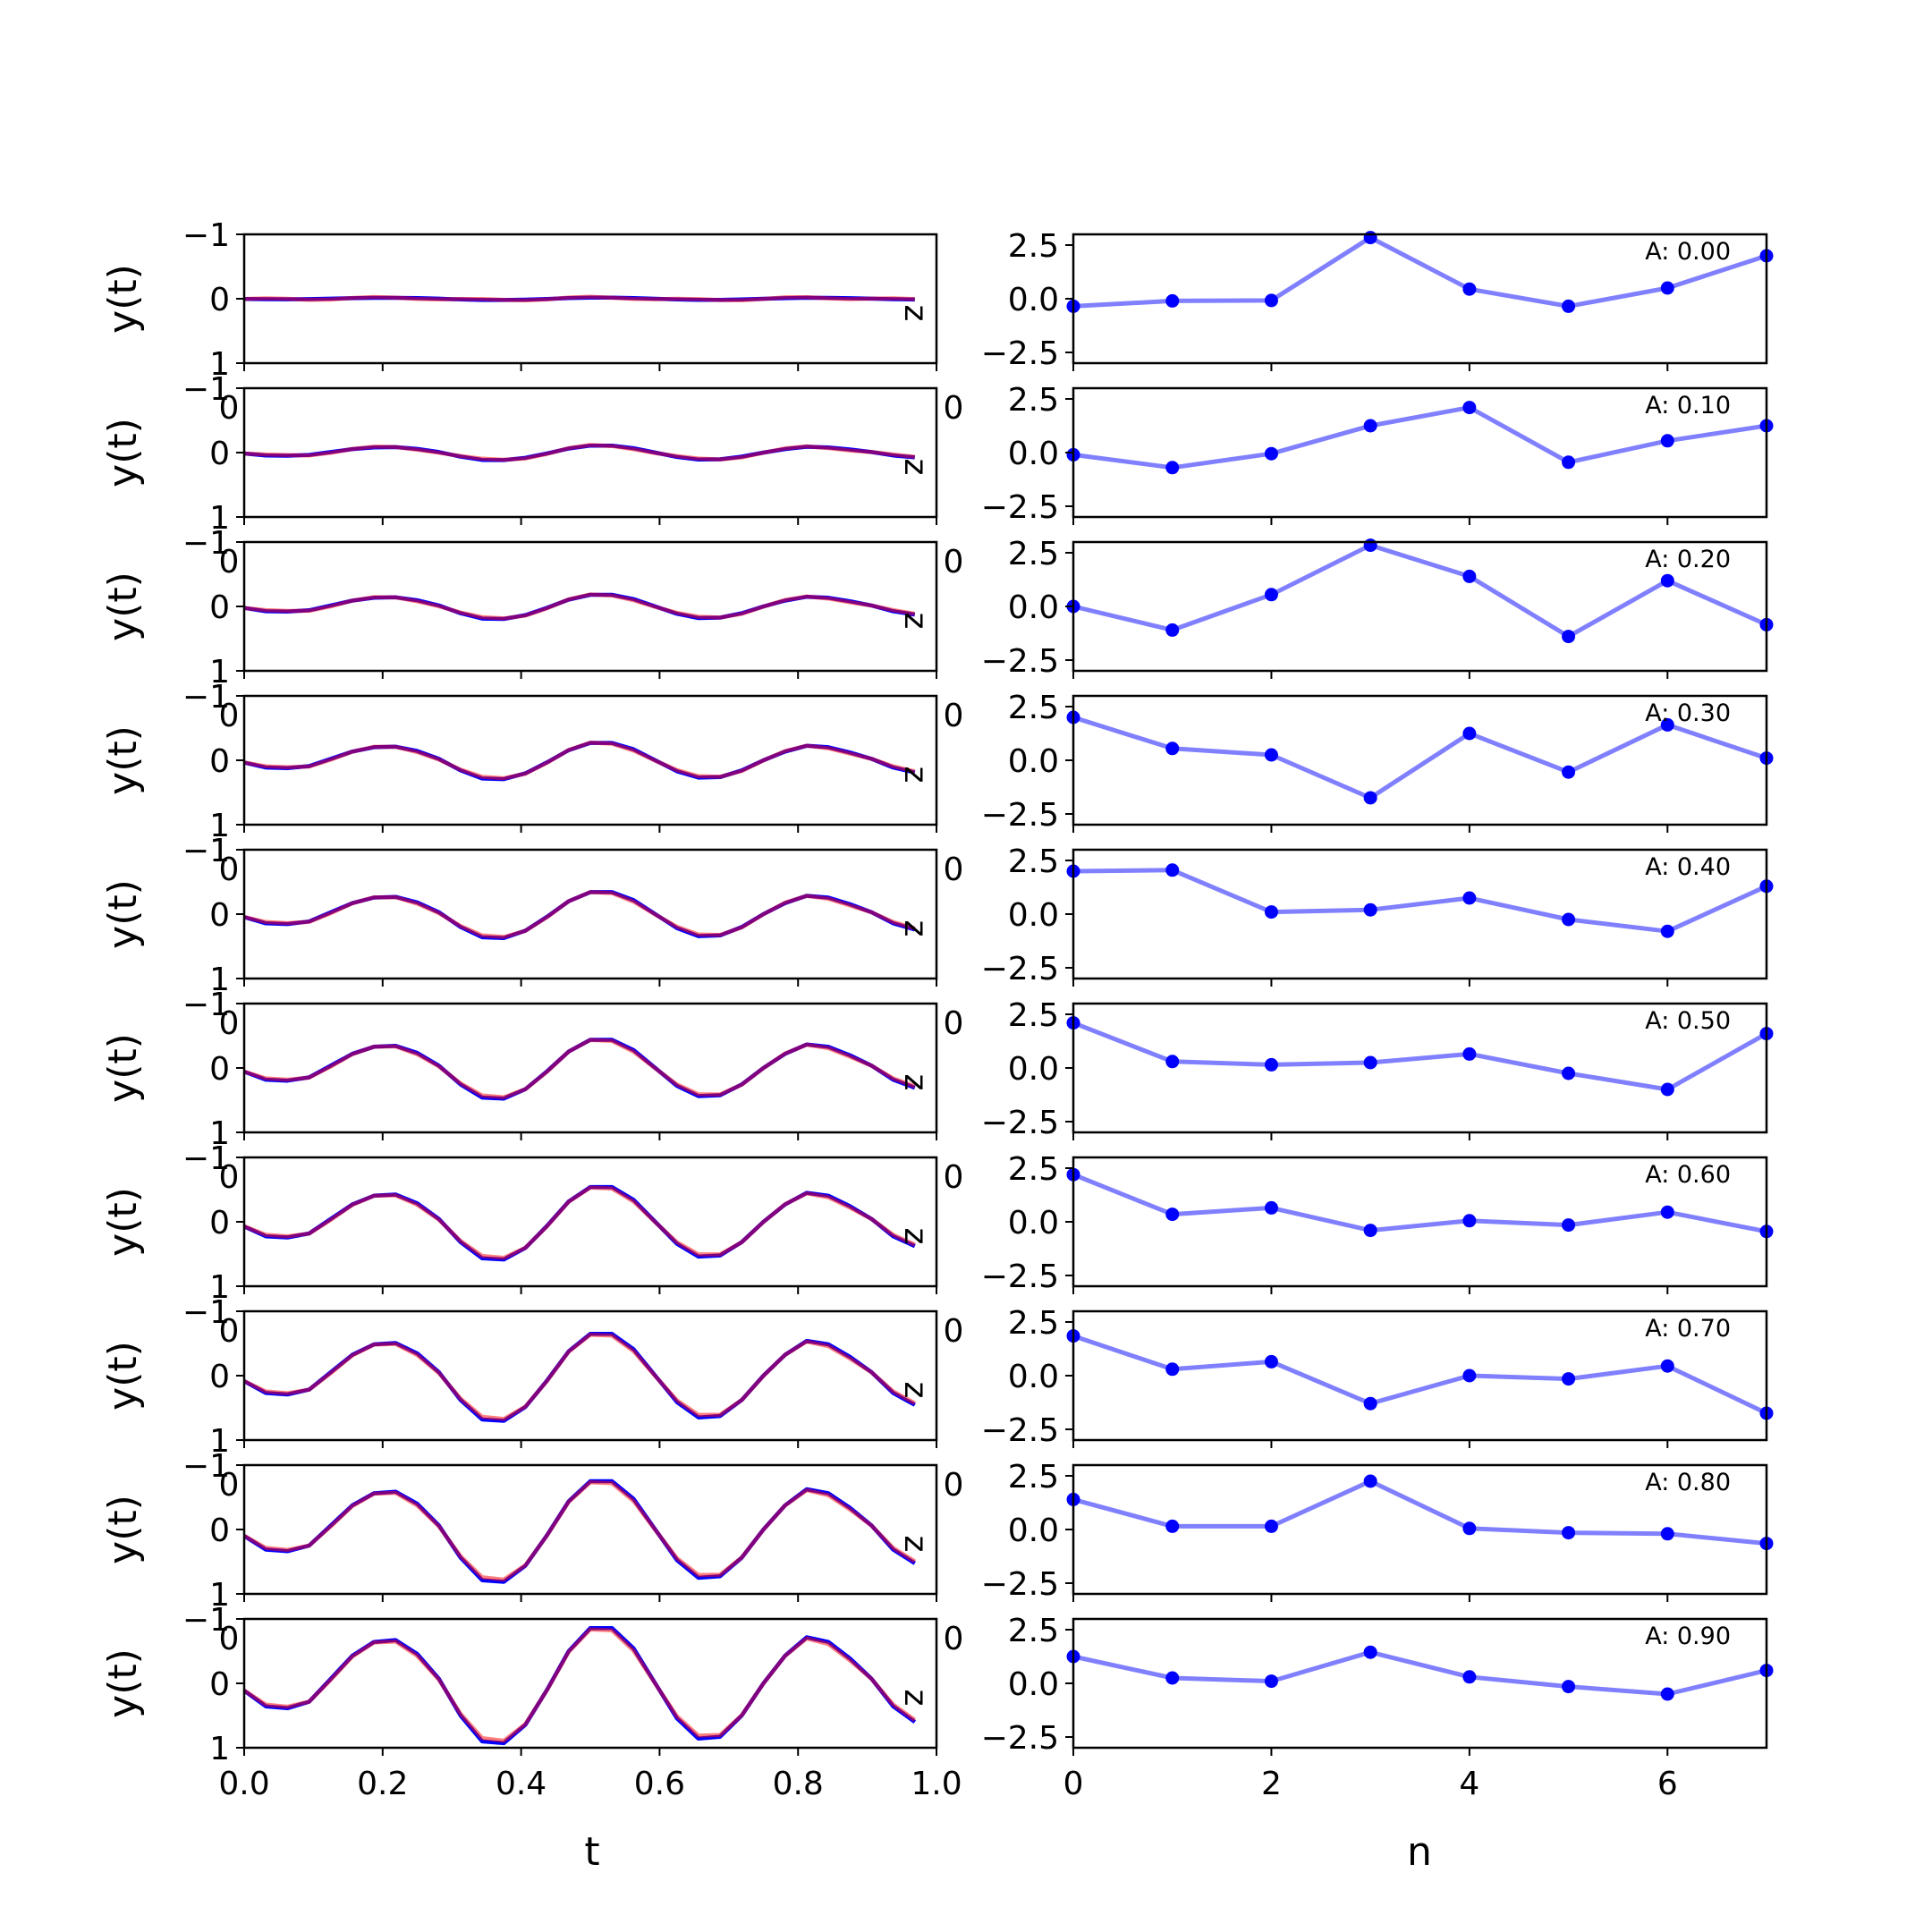 Image resolution: width=1932 pixels, height=1932 pixels. Describe the element at coordinates (1688, 405) in the screenshot. I see `amplitude-annotation: A: 0.10` at that location.